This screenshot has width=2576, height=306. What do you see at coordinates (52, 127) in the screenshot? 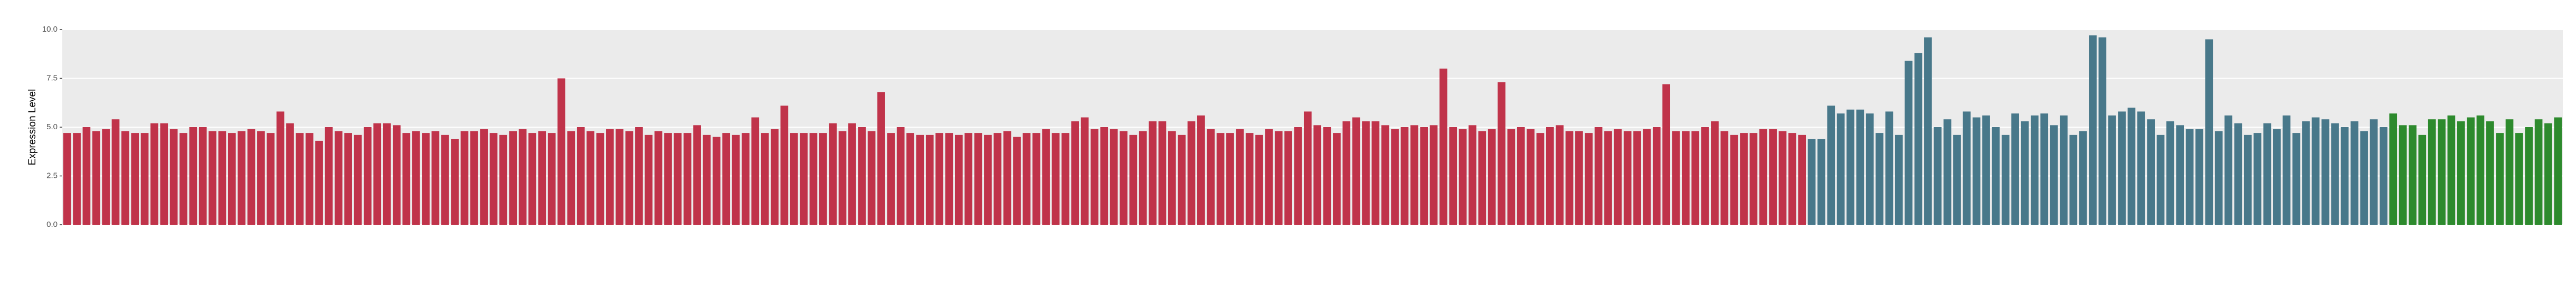
I see `y-tick-label: 5.0` at bounding box center [52, 127].